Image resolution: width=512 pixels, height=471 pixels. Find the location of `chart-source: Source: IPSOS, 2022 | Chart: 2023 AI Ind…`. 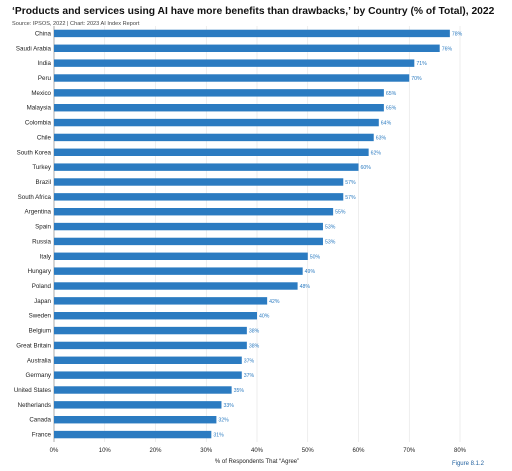

chart-source: Source: IPSOS, 2022 | Chart: 2023 AI Ind… is located at coordinates (76, 24).